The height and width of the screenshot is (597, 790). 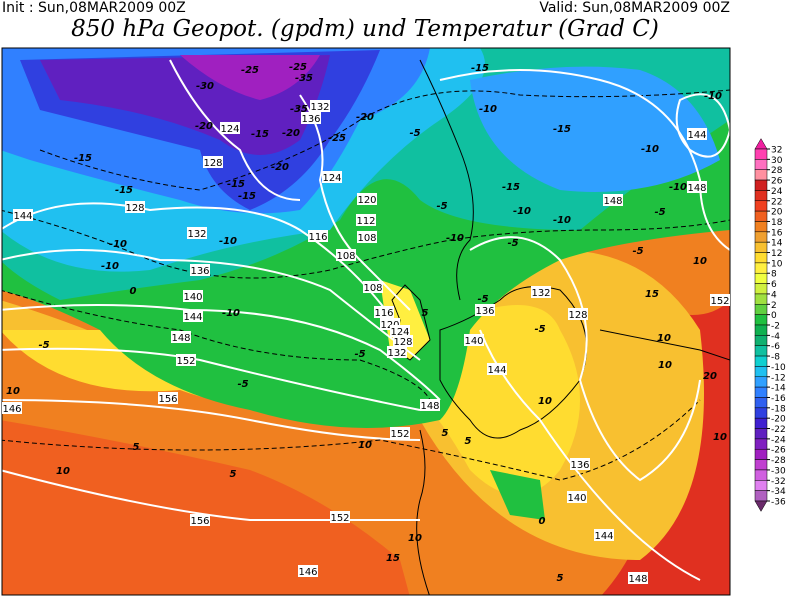 I want to click on colorbar-label: -10, so click(x=778, y=368).